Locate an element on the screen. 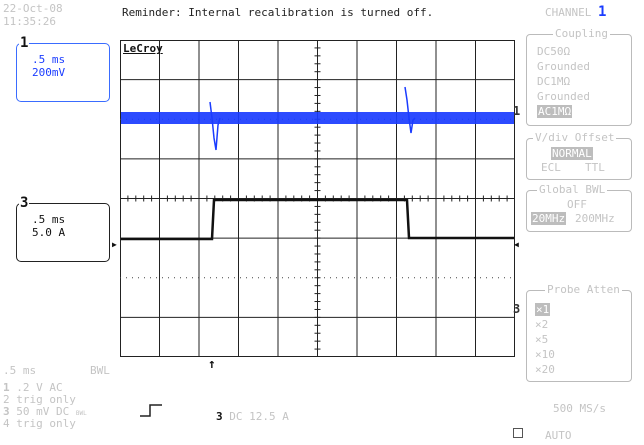  ch3-status: 3 50 mV DC BWL is located at coordinates (45, 412).